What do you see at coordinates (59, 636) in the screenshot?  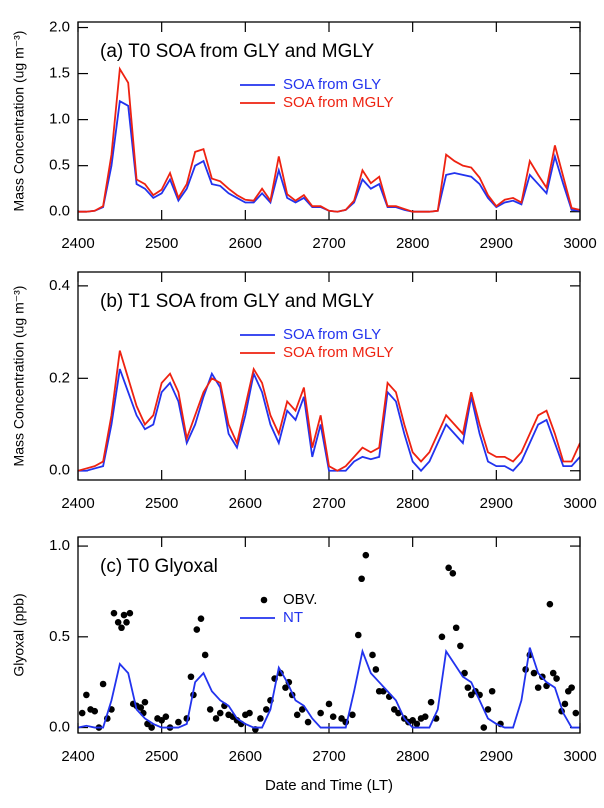 I see `y-tick-label: 0.5` at bounding box center [59, 636].